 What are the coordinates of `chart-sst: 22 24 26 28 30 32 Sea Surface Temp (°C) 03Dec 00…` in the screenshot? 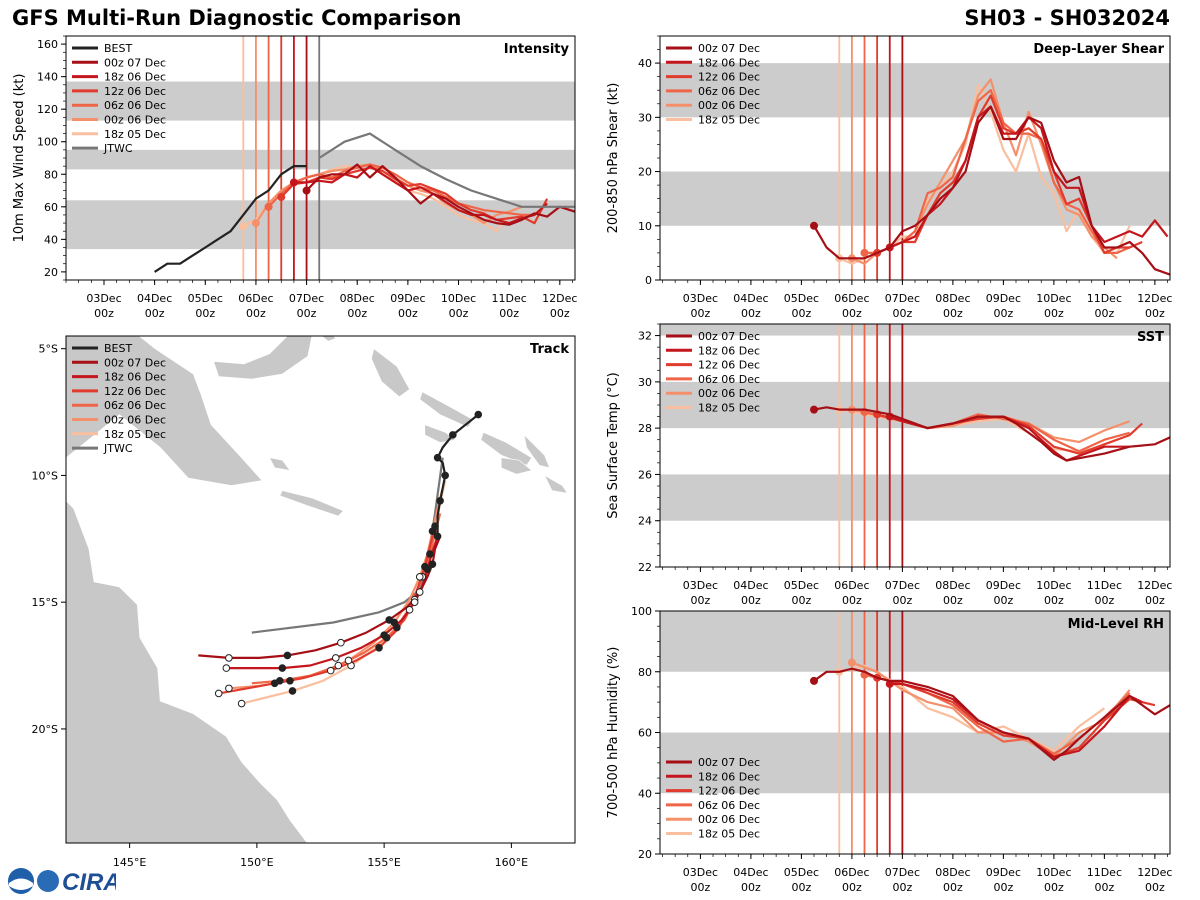 It's located at (889, 465).